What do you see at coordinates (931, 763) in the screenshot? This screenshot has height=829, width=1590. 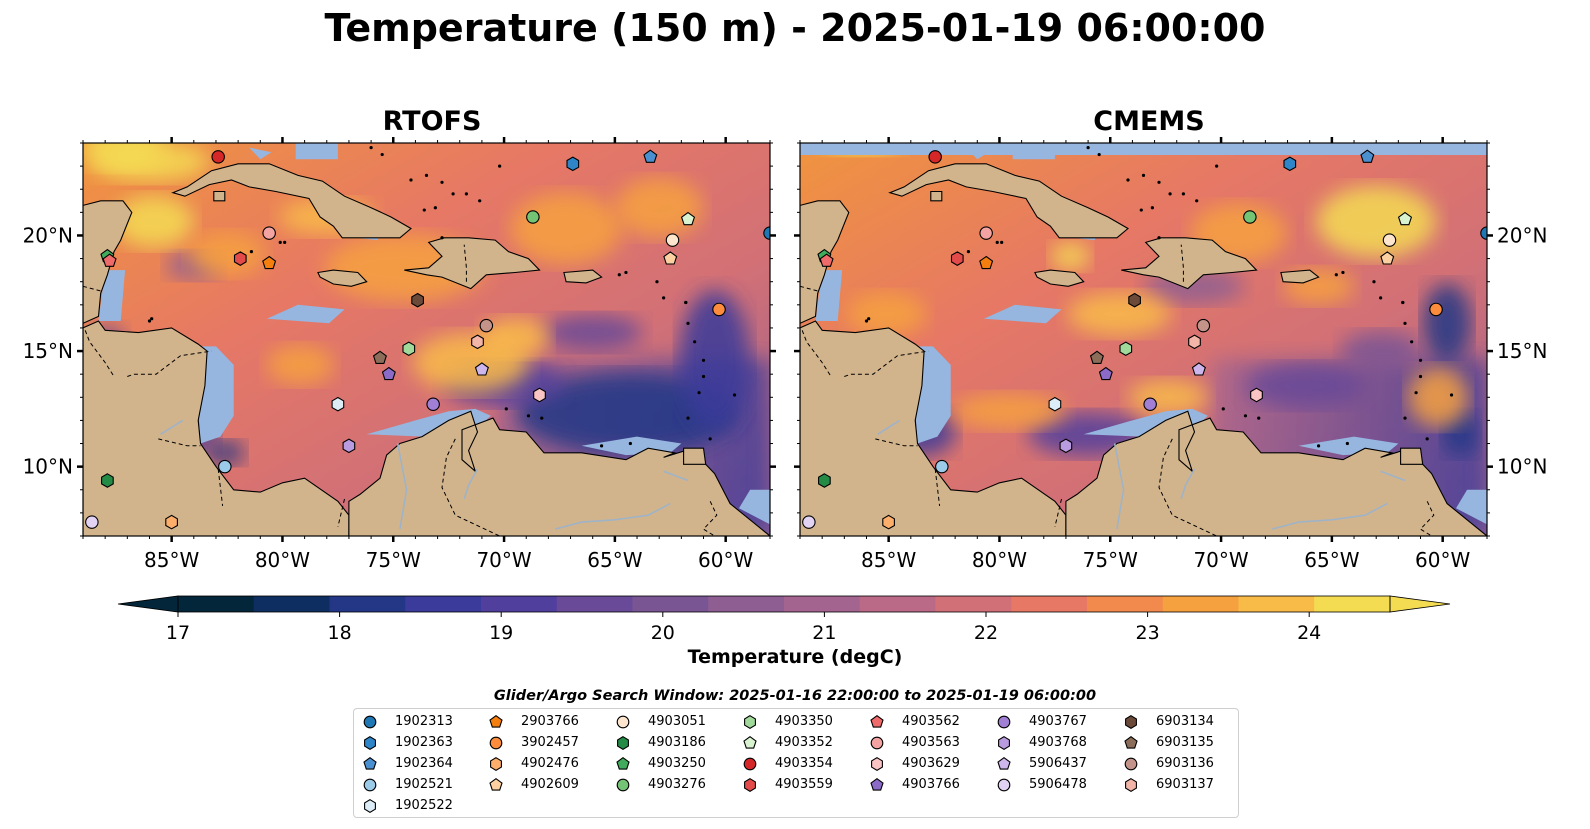 I see `legend-label: 4903629` at bounding box center [931, 763].